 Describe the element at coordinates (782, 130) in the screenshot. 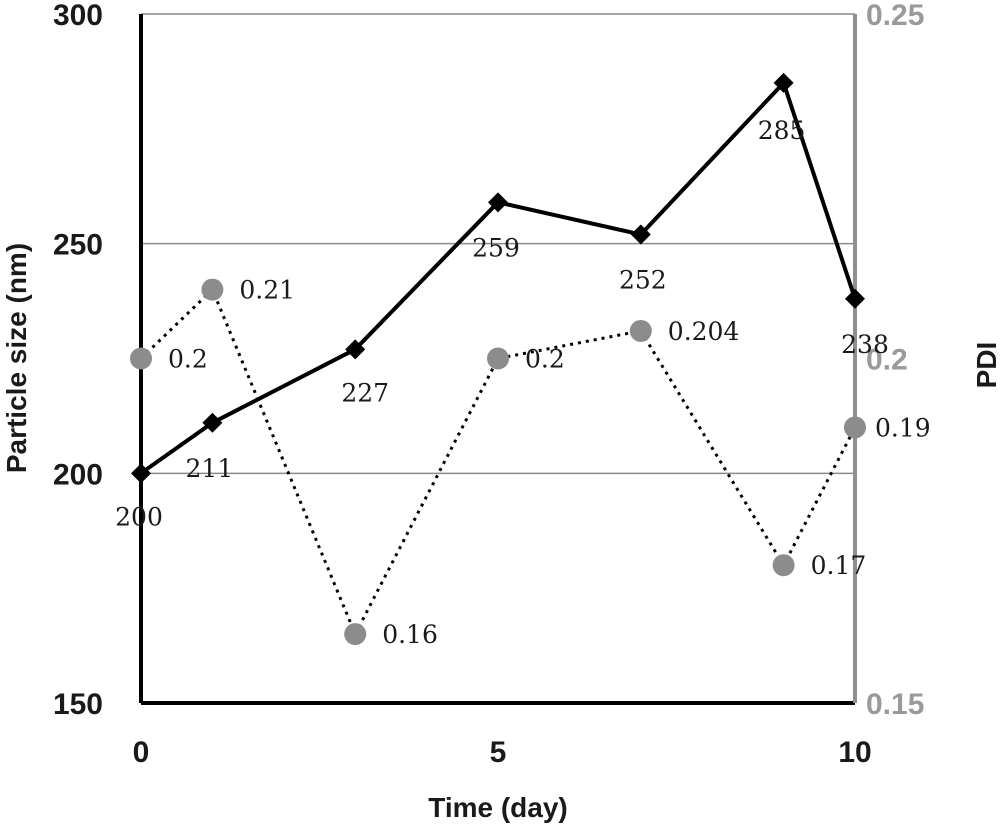

I see `particle-size-data-label: 285` at that location.